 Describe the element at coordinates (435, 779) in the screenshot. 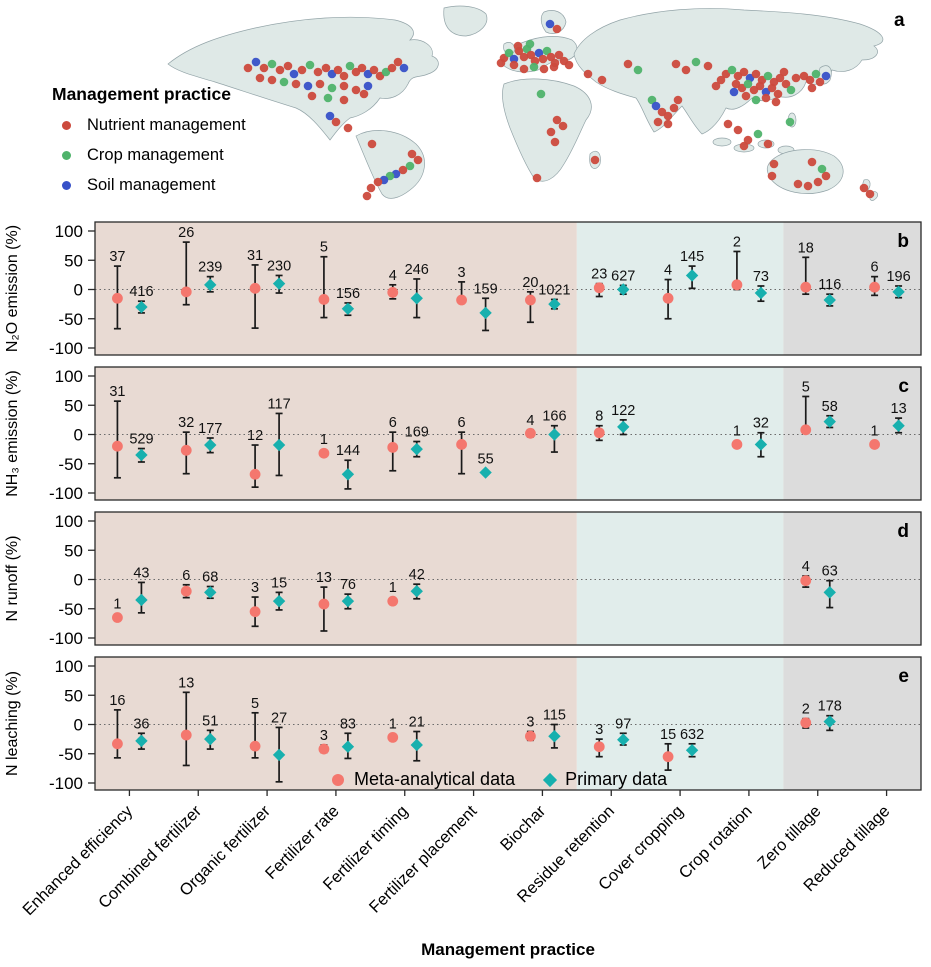

I see `series-legend-label: Meta-analytical data` at that location.